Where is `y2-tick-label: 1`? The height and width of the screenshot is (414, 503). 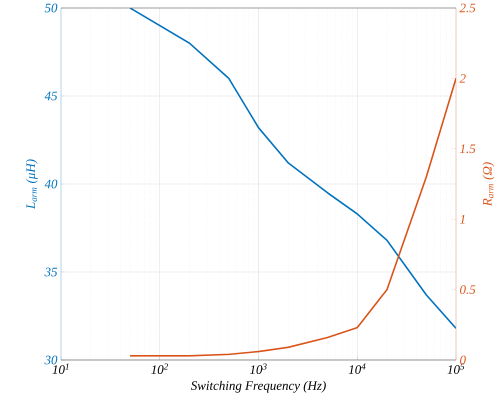 y2-tick-label: 1 is located at coordinates (462, 219).